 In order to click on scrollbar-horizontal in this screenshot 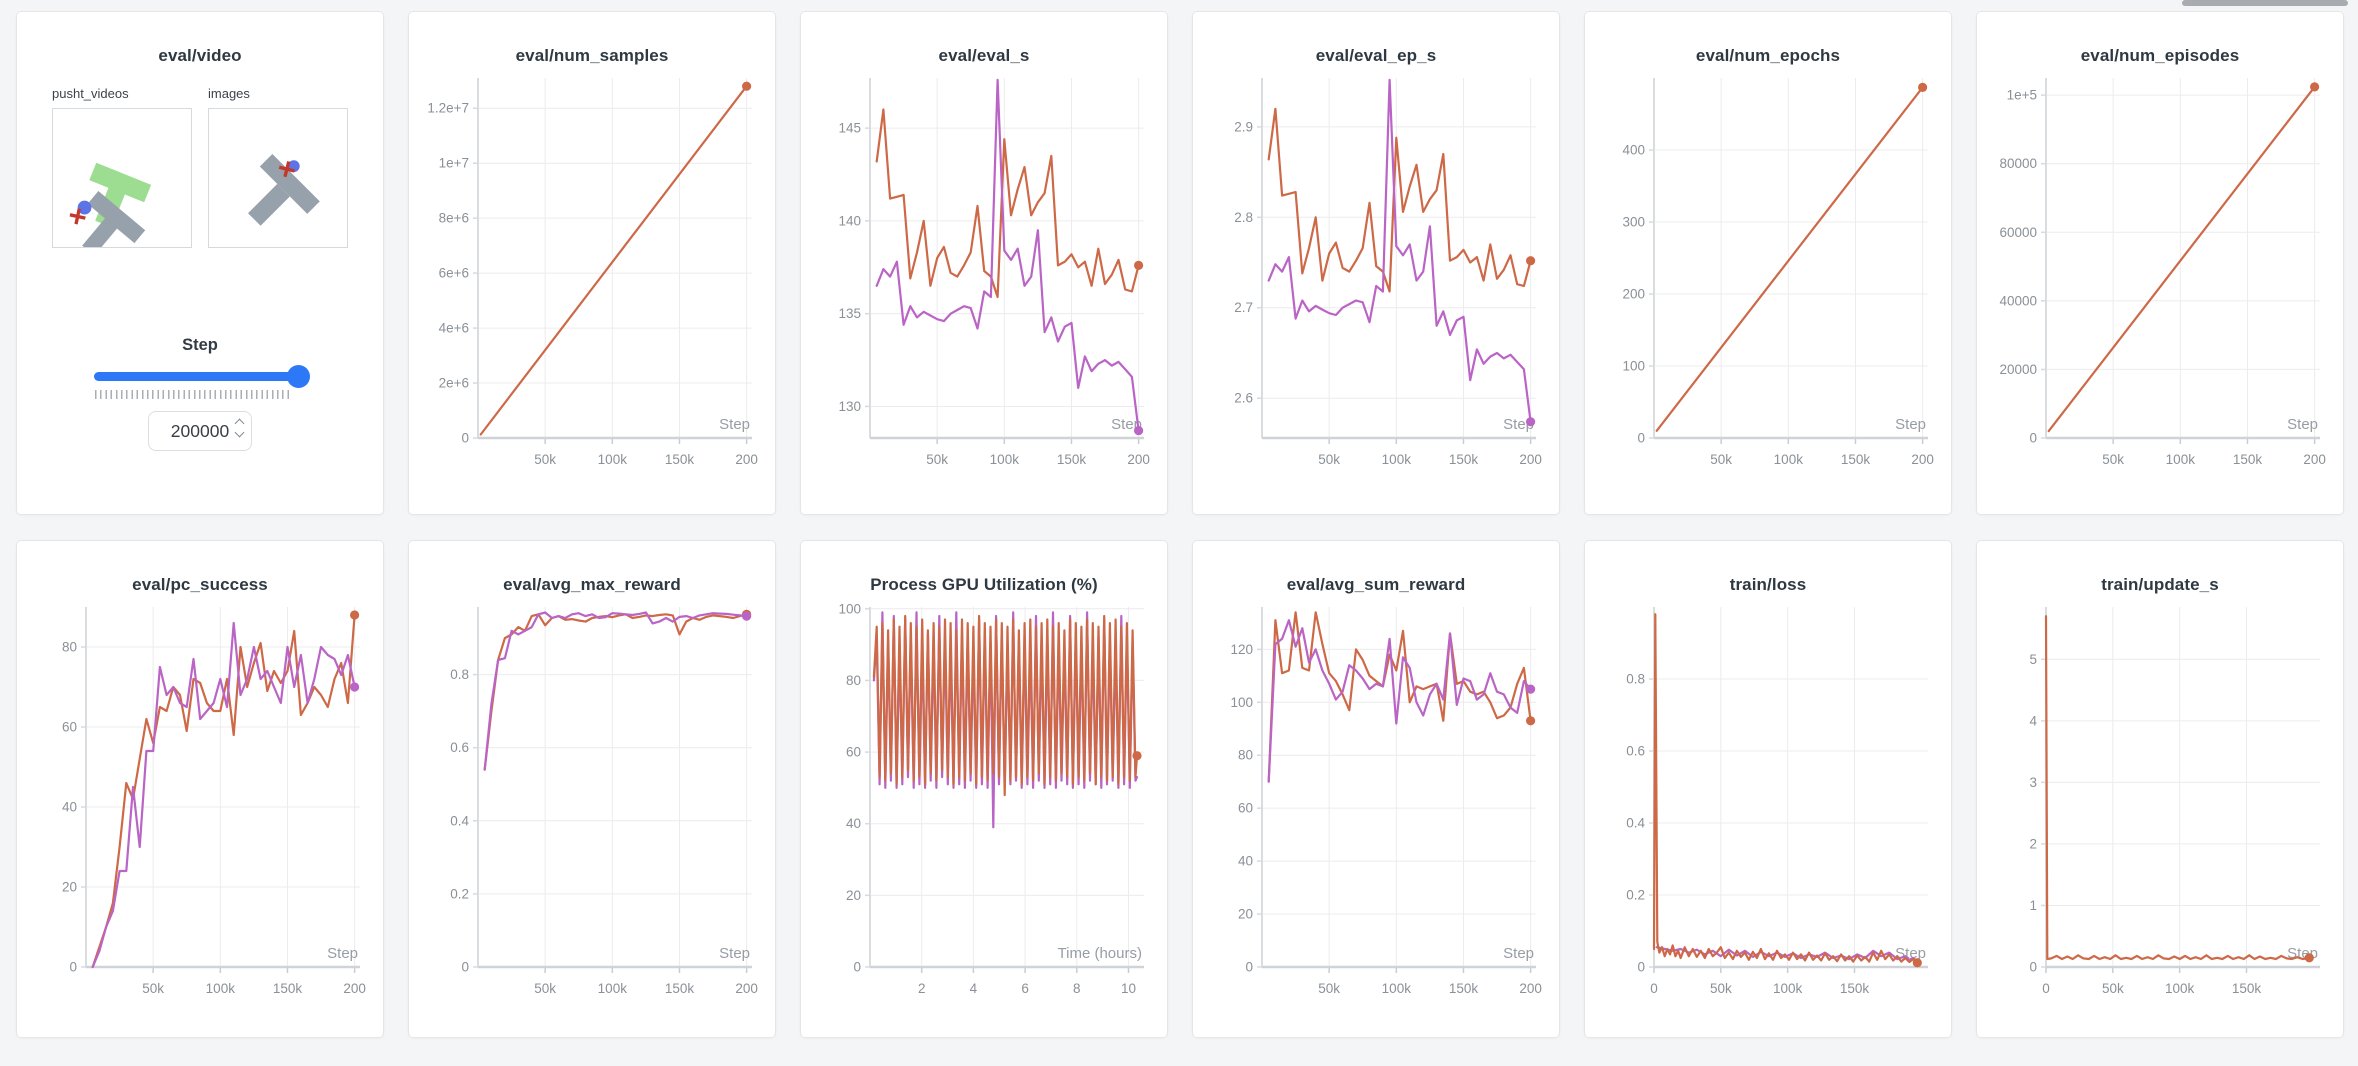, I will do `click(2265, 3)`.